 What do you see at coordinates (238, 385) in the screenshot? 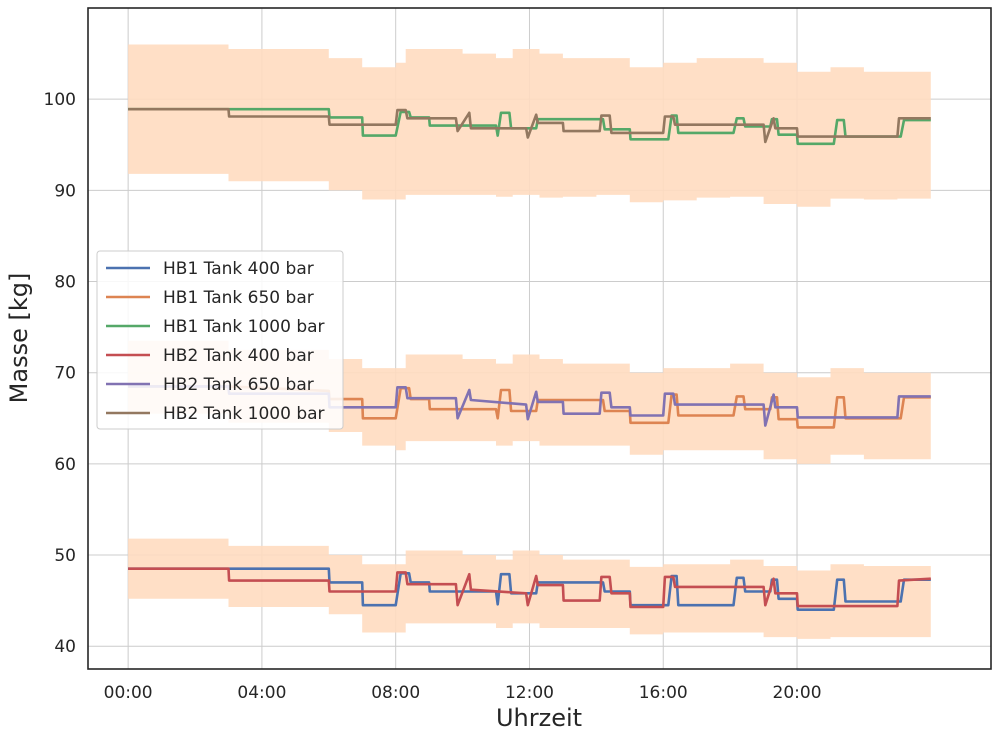
I see `legend-label-5: HB2 Tank 650 bar` at bounding box center [238, 385].